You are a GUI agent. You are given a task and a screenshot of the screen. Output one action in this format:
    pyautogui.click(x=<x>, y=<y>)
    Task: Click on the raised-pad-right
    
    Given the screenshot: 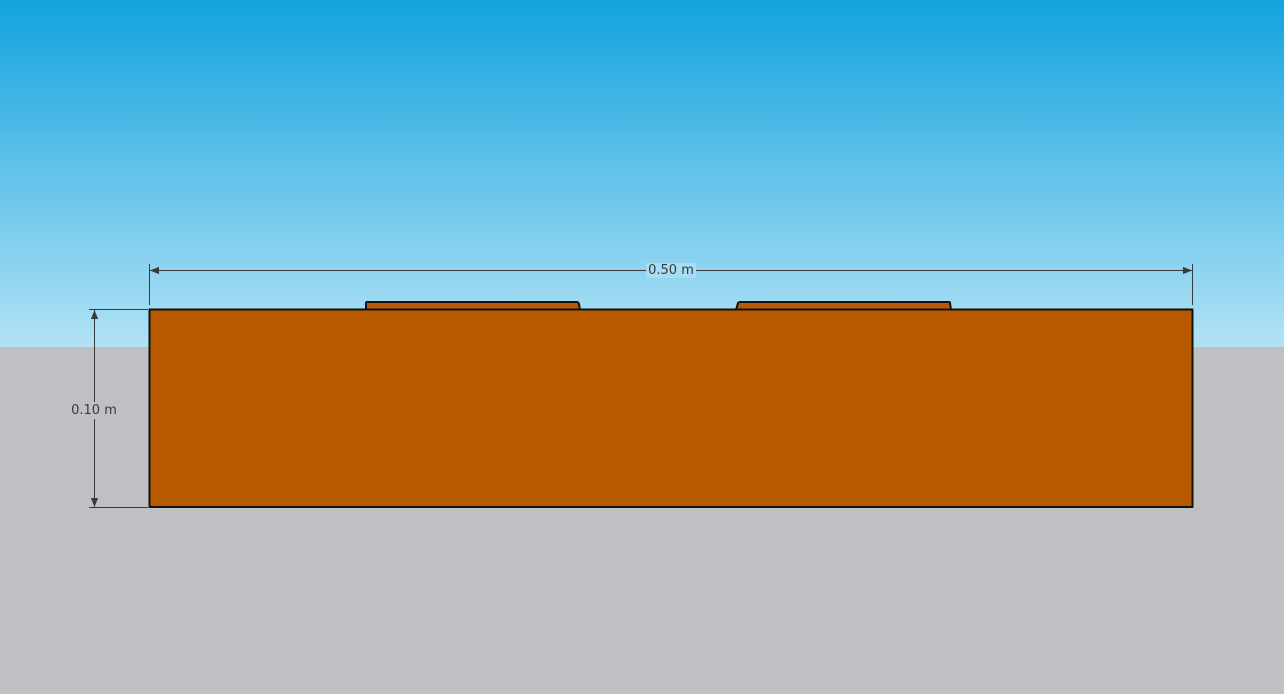 What is the action you would take?
    pyautogui.click(x=843, y=306)
    